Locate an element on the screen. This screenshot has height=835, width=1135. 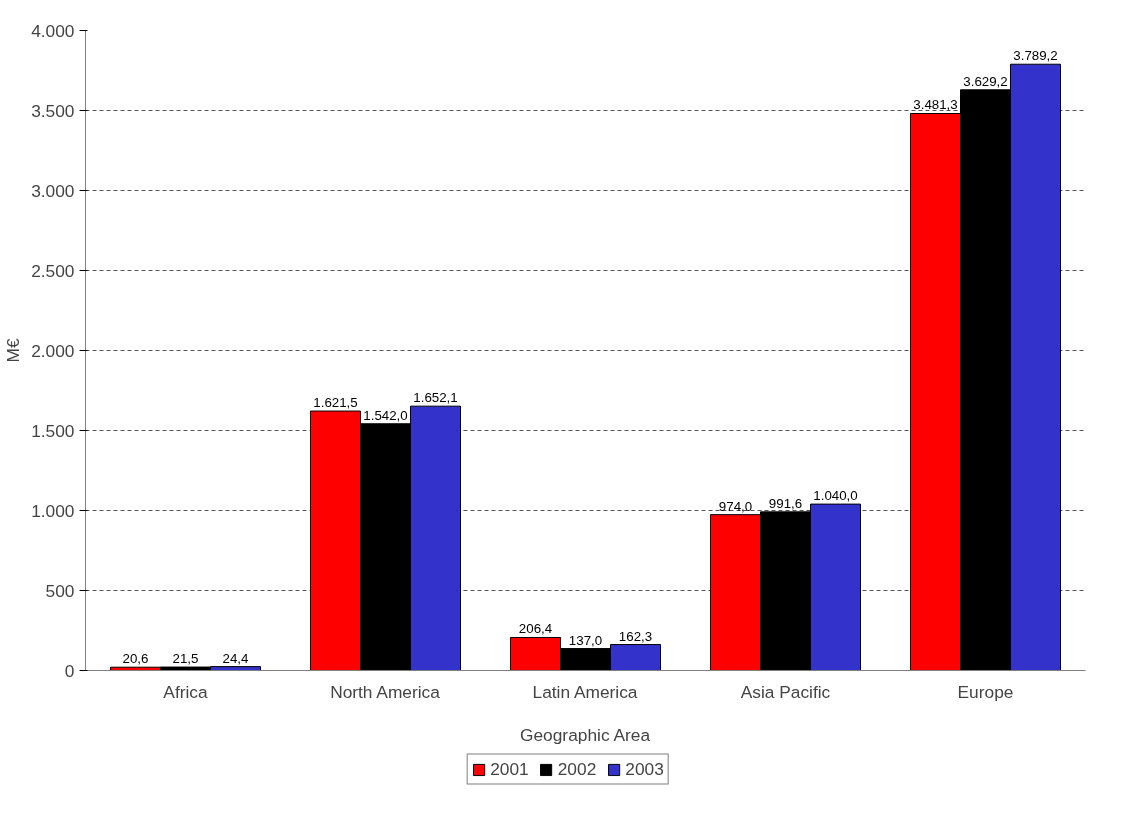
x-tick-label: Asia Pacific is located at coordinates (785, 691).